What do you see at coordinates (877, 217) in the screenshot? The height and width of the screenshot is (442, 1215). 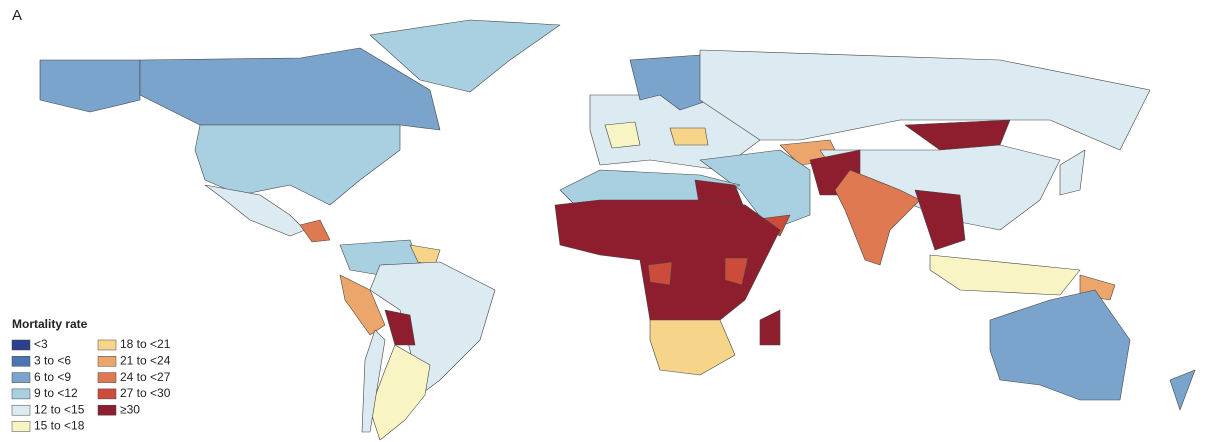 I see `india` at bounding box center [877, 217].